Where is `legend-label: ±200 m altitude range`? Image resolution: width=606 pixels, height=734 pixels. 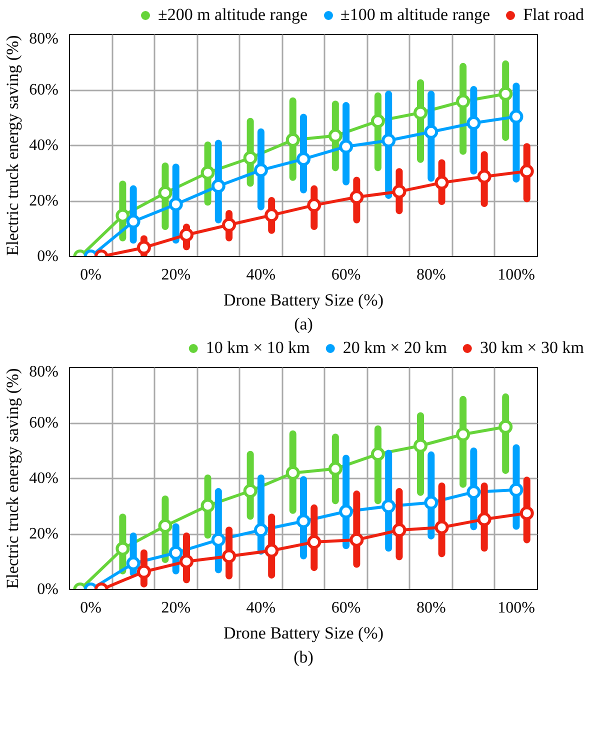 legend-label: ±200 m altitude range is located at coordinates (233, 15).